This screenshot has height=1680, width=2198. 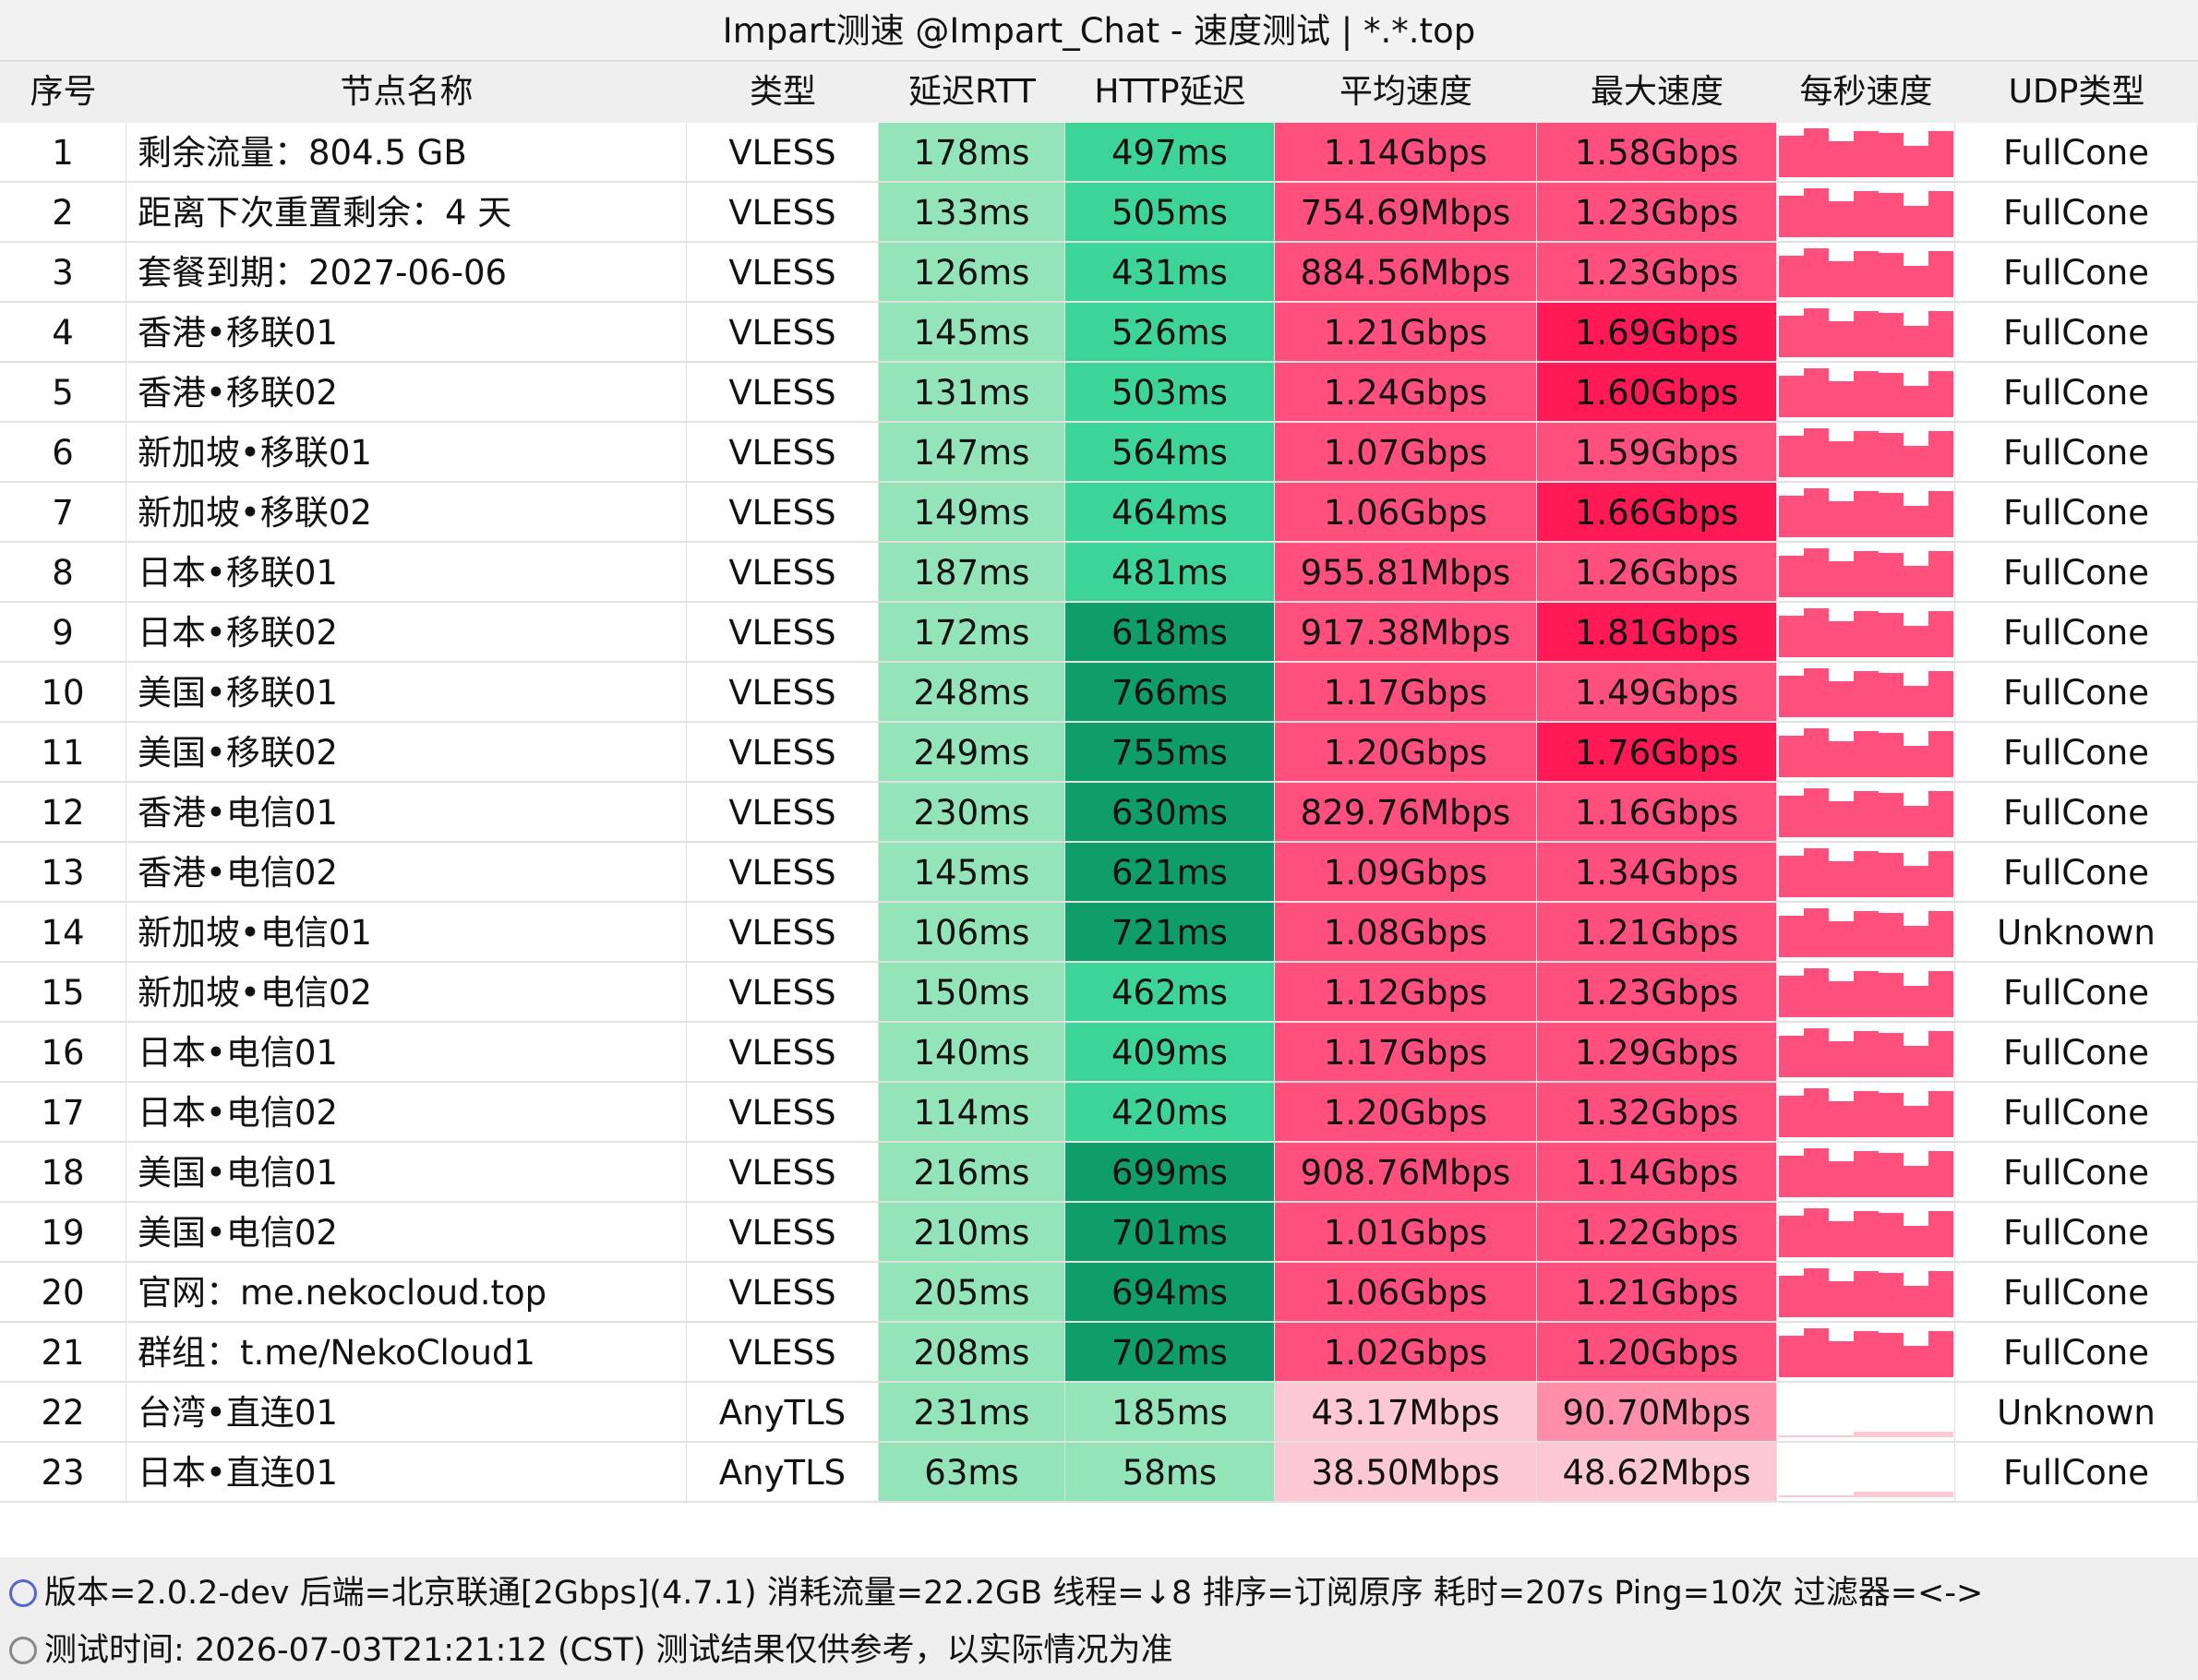 What do you see at coordinates (63, 753) in the screenshot?
I see `cell: 11` at bounding box center [63, 753].